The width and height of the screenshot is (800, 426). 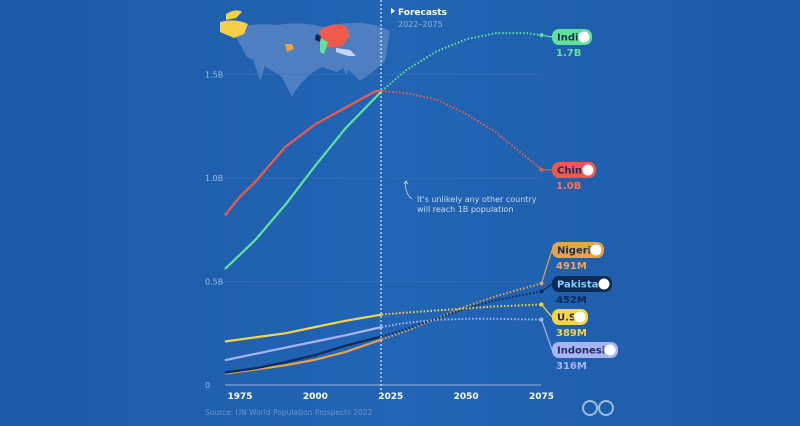 I want to click on country-label: U.S., so click(x=568, y=318).